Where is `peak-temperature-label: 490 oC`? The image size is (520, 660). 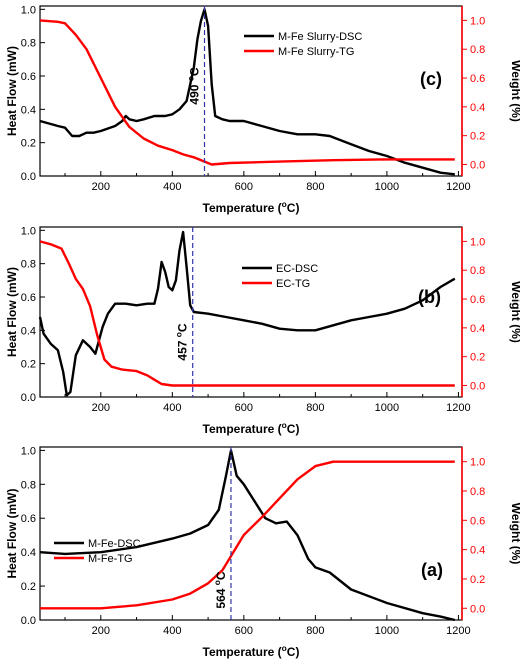 peak-temperature-label: 490 oC is located at coordinates (194, 85).